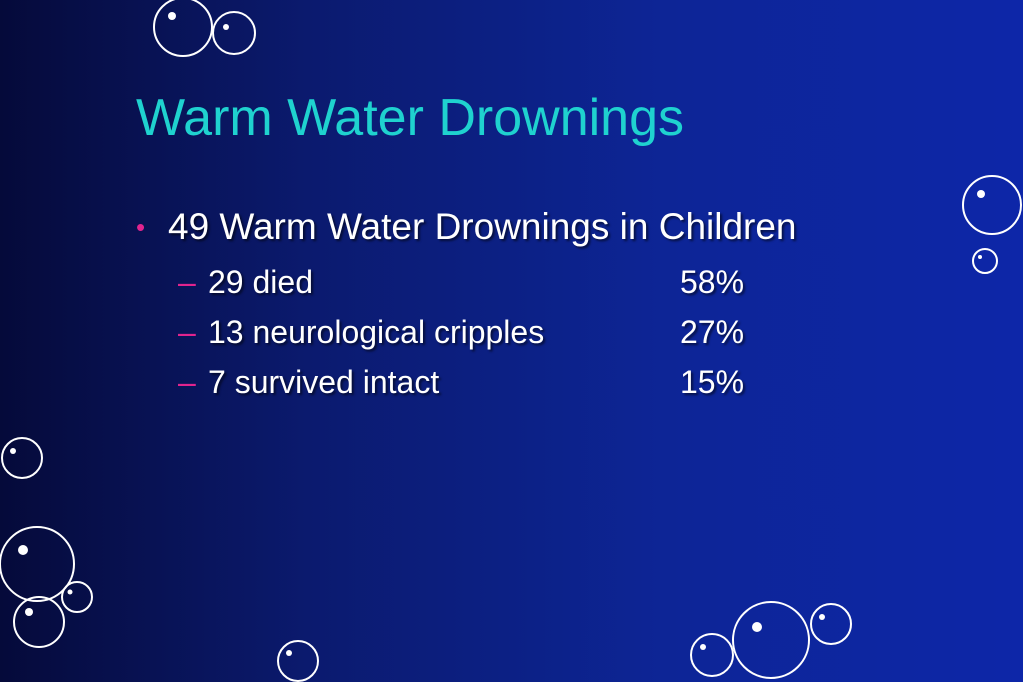 This screenshot has width=1023, height=682. Describe the element at coordinates (712, 332) in the screenshot. I see `sub-item-percent: 27%` at that location.